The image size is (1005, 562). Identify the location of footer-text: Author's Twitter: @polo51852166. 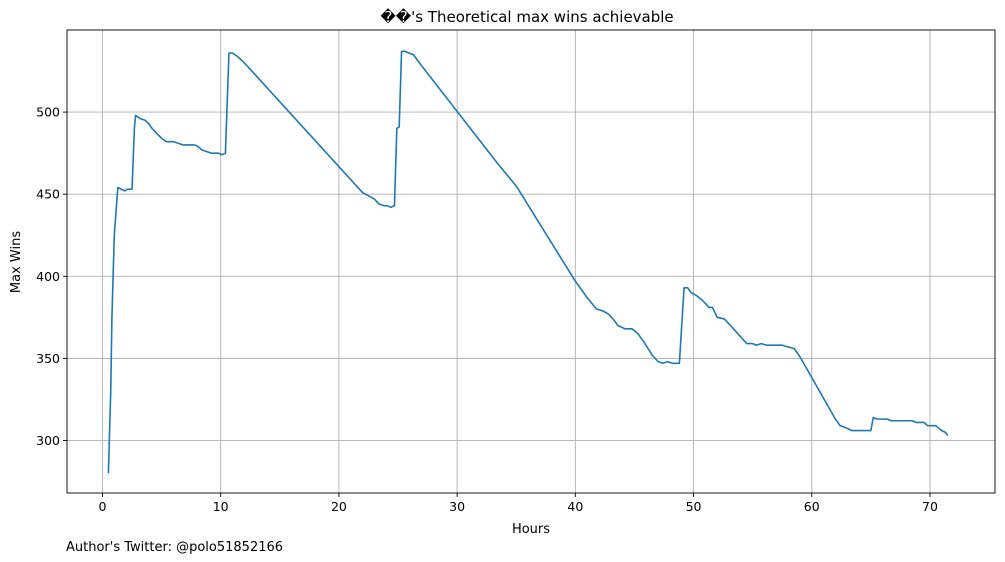
(174, 547).